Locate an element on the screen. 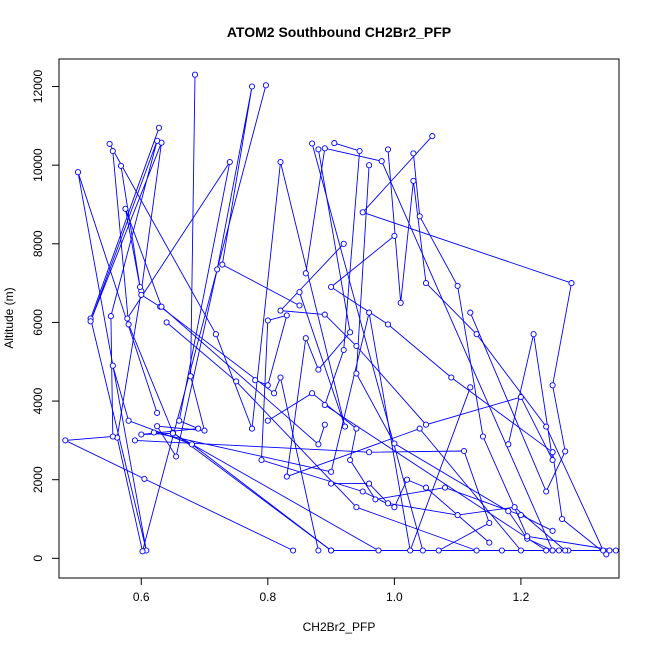 The height and width of the screenshot is (650, 650). x-axis-label: CH2Br2_PFP is located at coordinates (339, 627).